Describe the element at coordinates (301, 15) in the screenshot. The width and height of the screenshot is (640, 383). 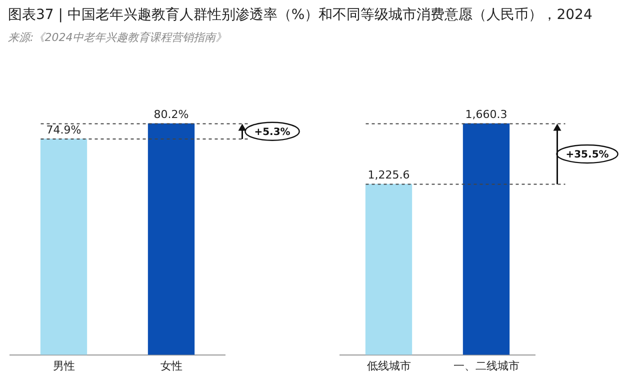
I see `text: 图表37 | 中国老年兴趣教育人群性别渗透率（%）和不同等级城市消费意愿（人民币），2024` at that location.